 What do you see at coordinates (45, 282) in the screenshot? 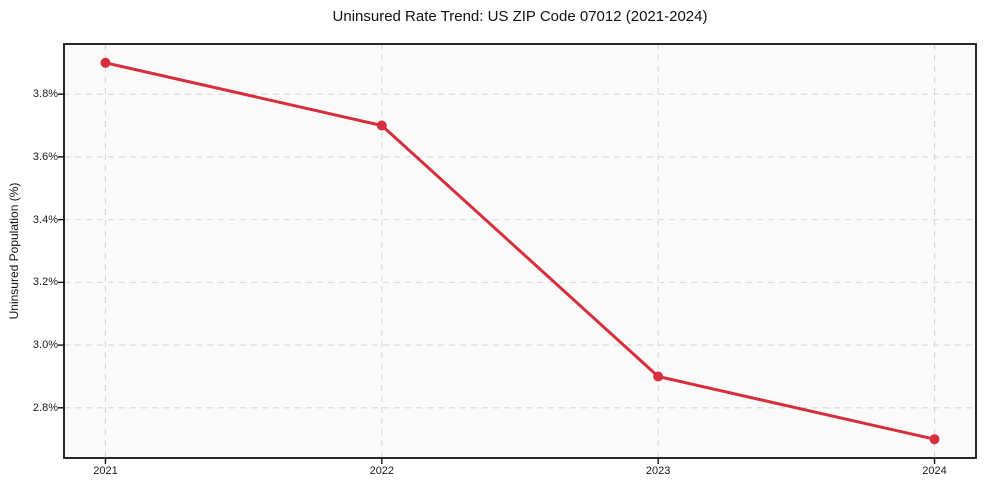
I see `y-tick-label: 3.2%` at bounding box center [45, 282].